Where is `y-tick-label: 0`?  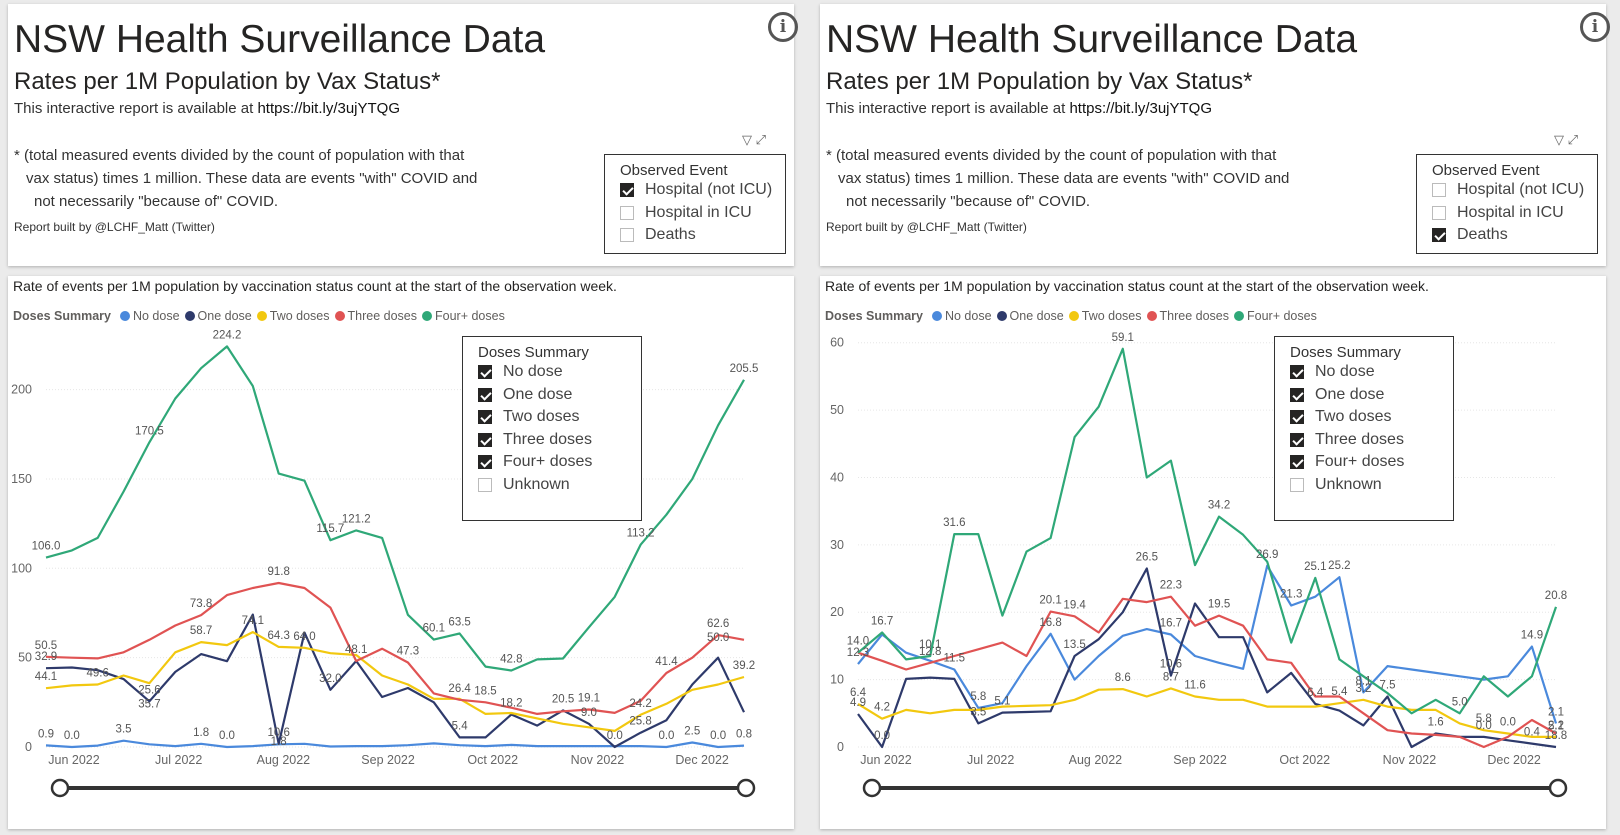
y-tick-label: 0 is located at coordinates (840, 747).